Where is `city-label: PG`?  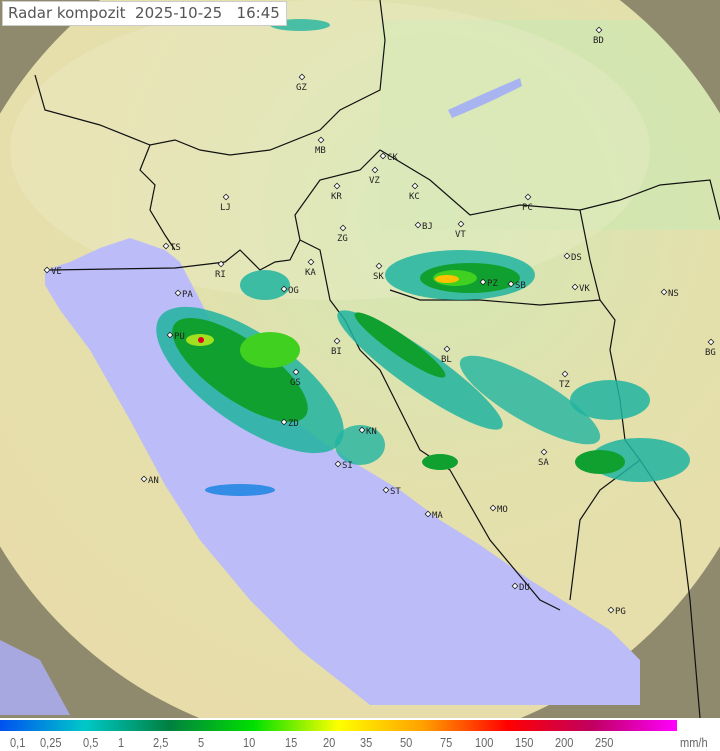
city-label: PG is located at coordinates (620, 612).